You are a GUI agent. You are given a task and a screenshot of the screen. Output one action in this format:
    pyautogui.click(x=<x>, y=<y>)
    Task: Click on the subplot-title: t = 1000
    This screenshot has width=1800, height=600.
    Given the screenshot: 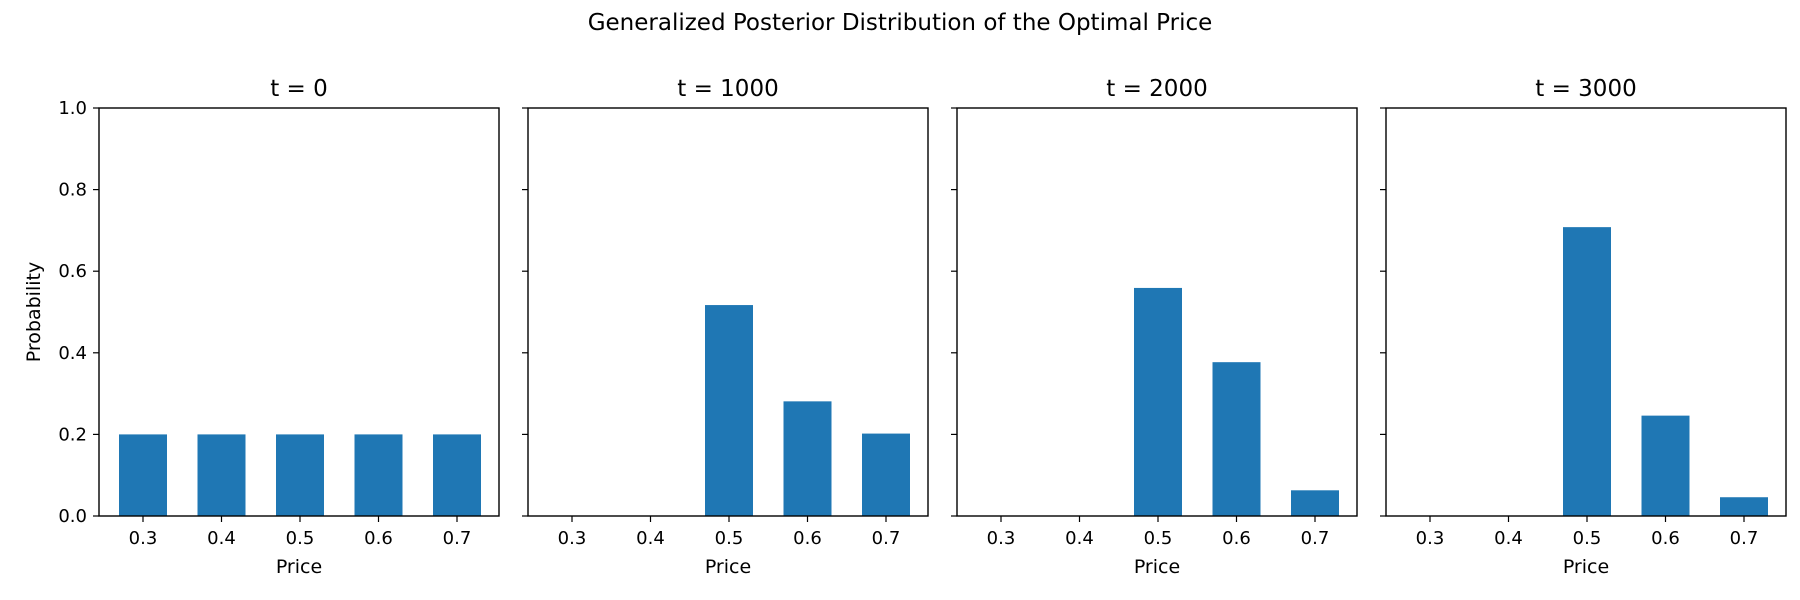 What is the action you would take?
    pyautogui.click(x=727, y=89)
    